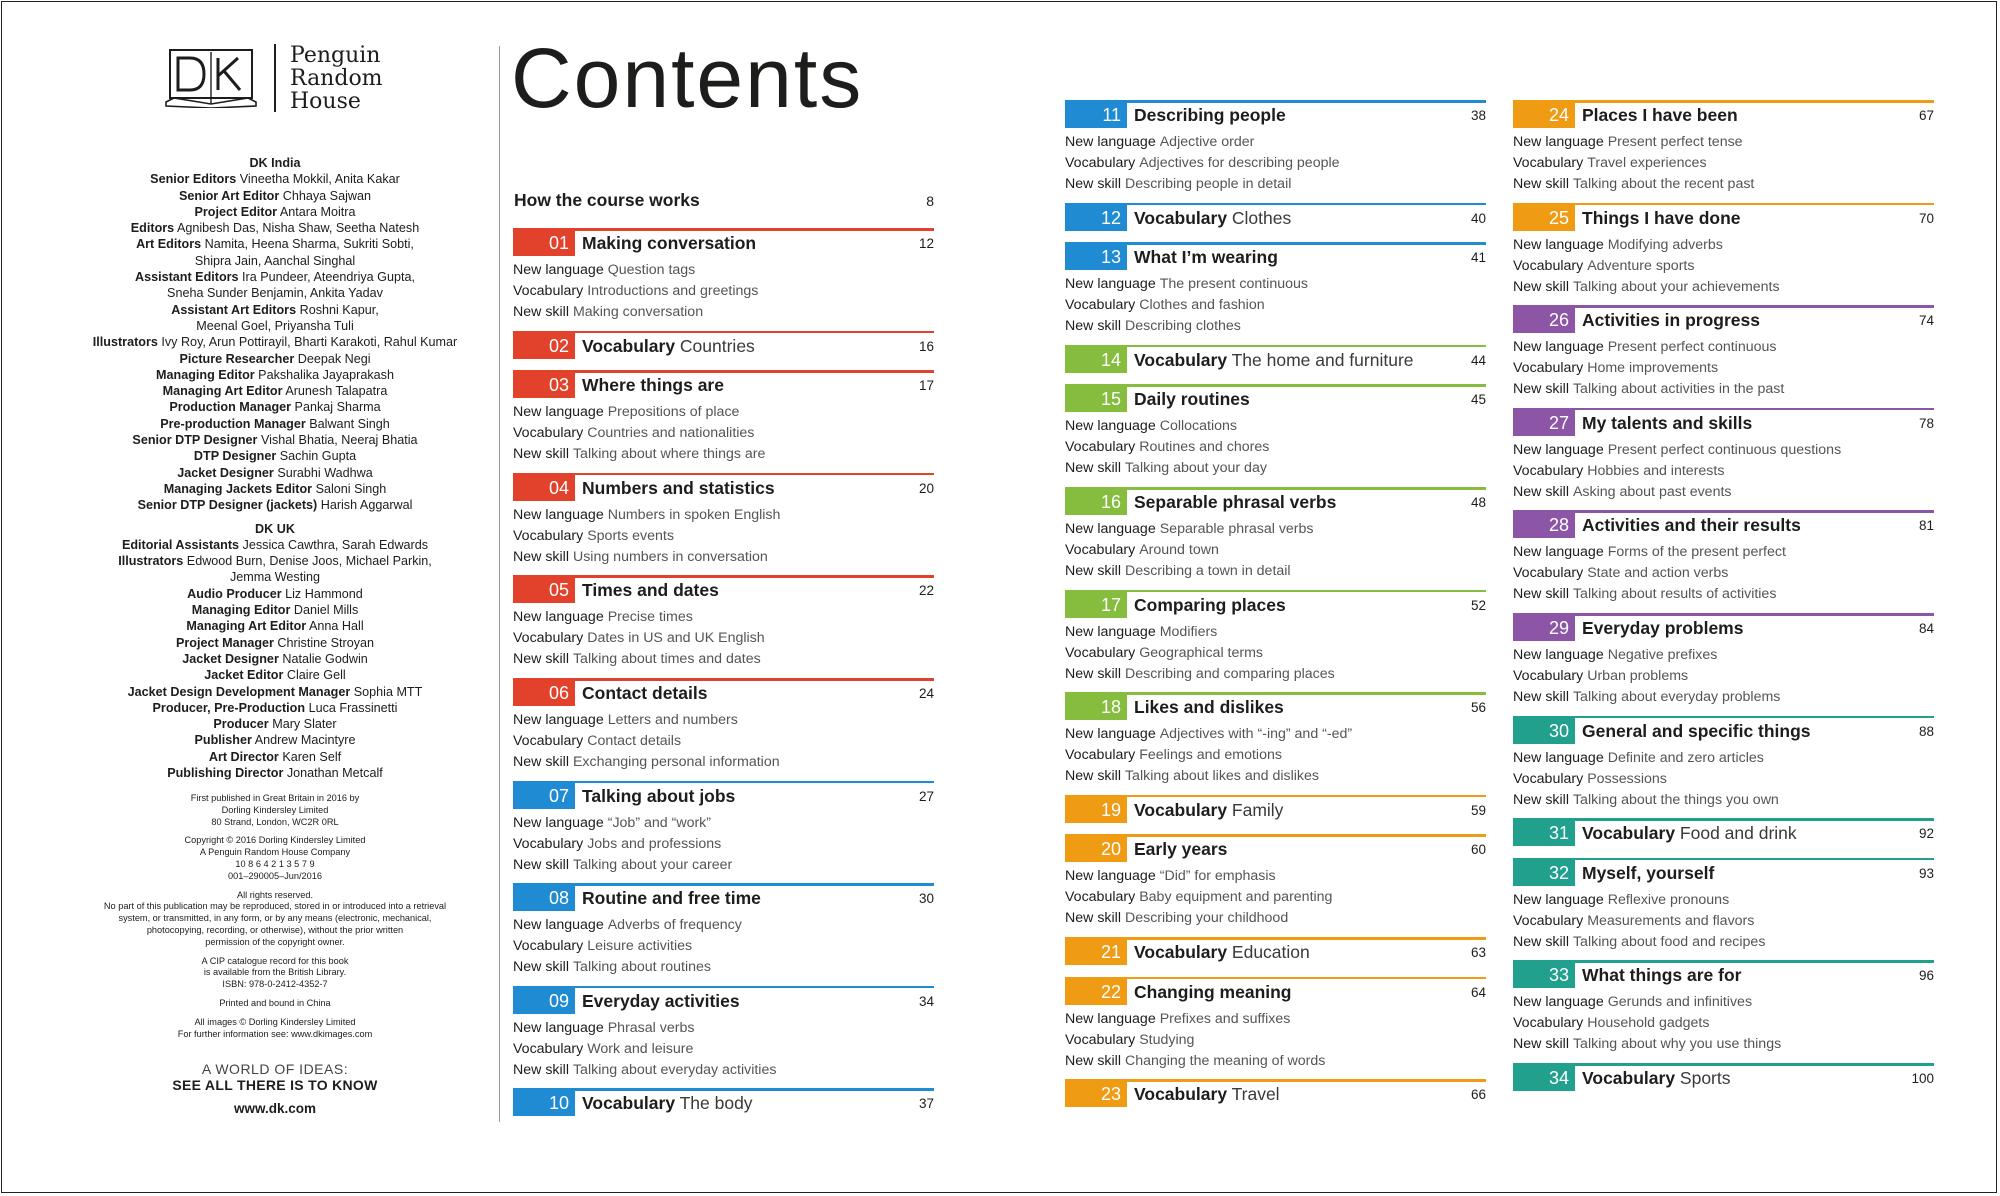 Image resolution: width=2000 pixels, height=1196 pixels. Describe the element at coordinates (676, 762) in the screenshot. I see `detail-value: Exchanging personal information` at that location.